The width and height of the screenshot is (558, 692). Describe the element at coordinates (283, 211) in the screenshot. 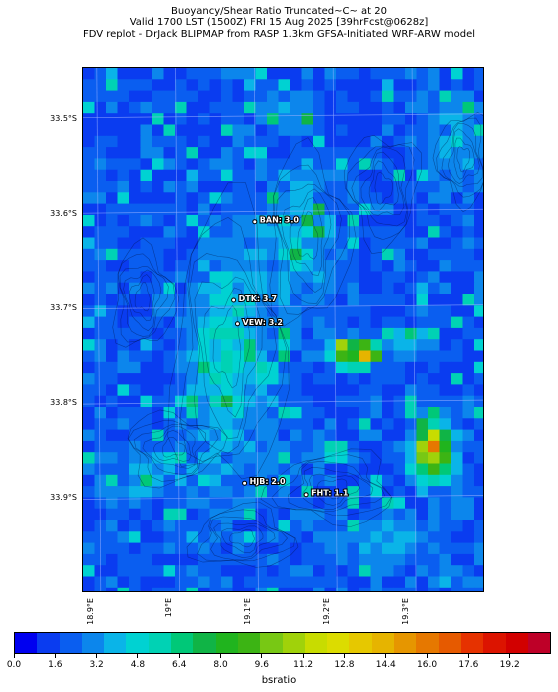

I see `latitude-gridline` at that location.